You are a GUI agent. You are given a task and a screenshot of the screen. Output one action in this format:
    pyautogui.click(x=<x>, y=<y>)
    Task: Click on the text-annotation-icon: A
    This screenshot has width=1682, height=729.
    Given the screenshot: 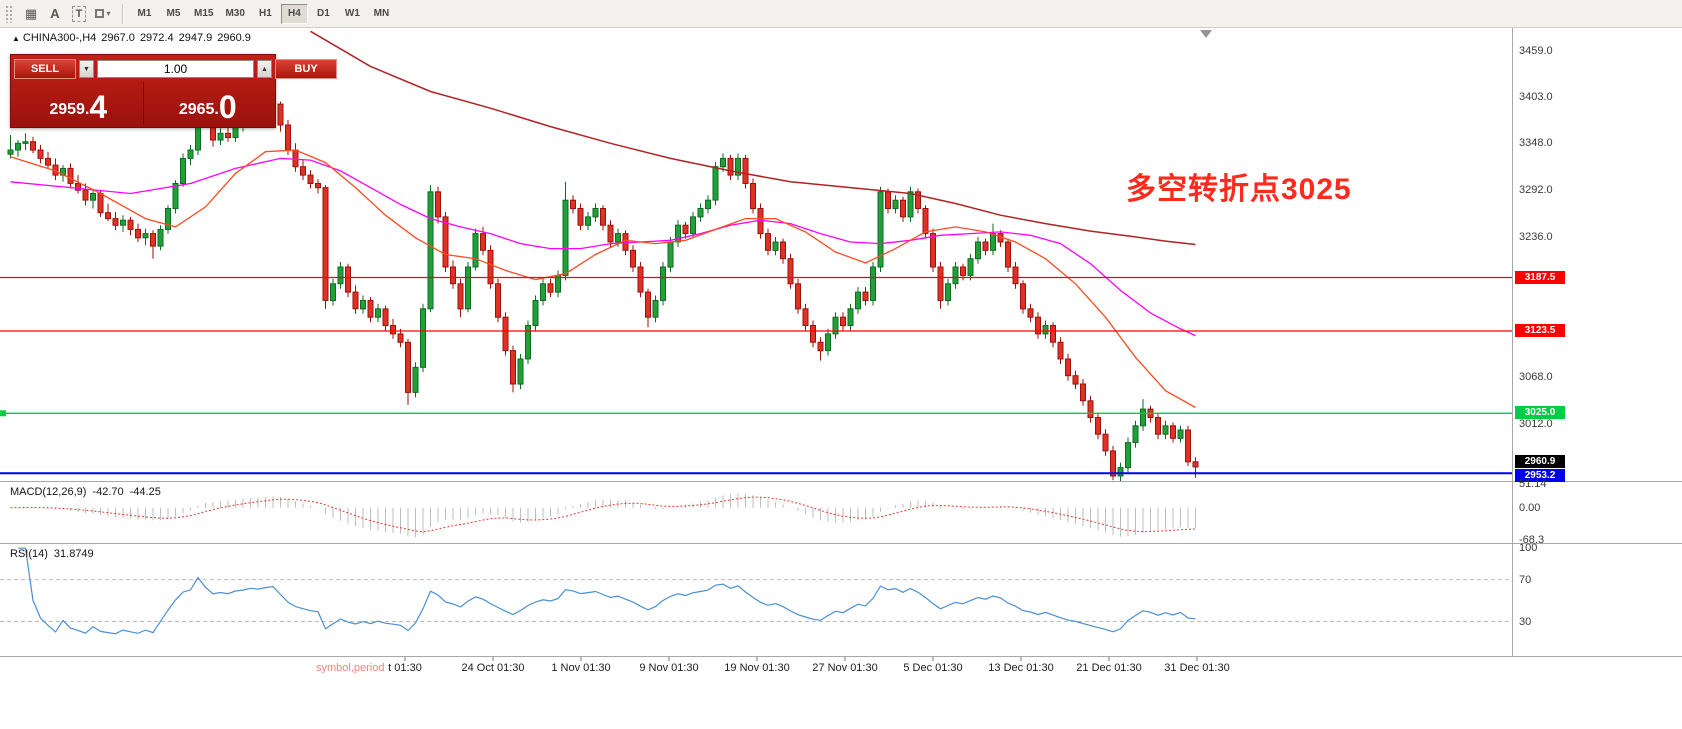 What is the action you would take?
    pyautogui.click(x=55, y=13)
    